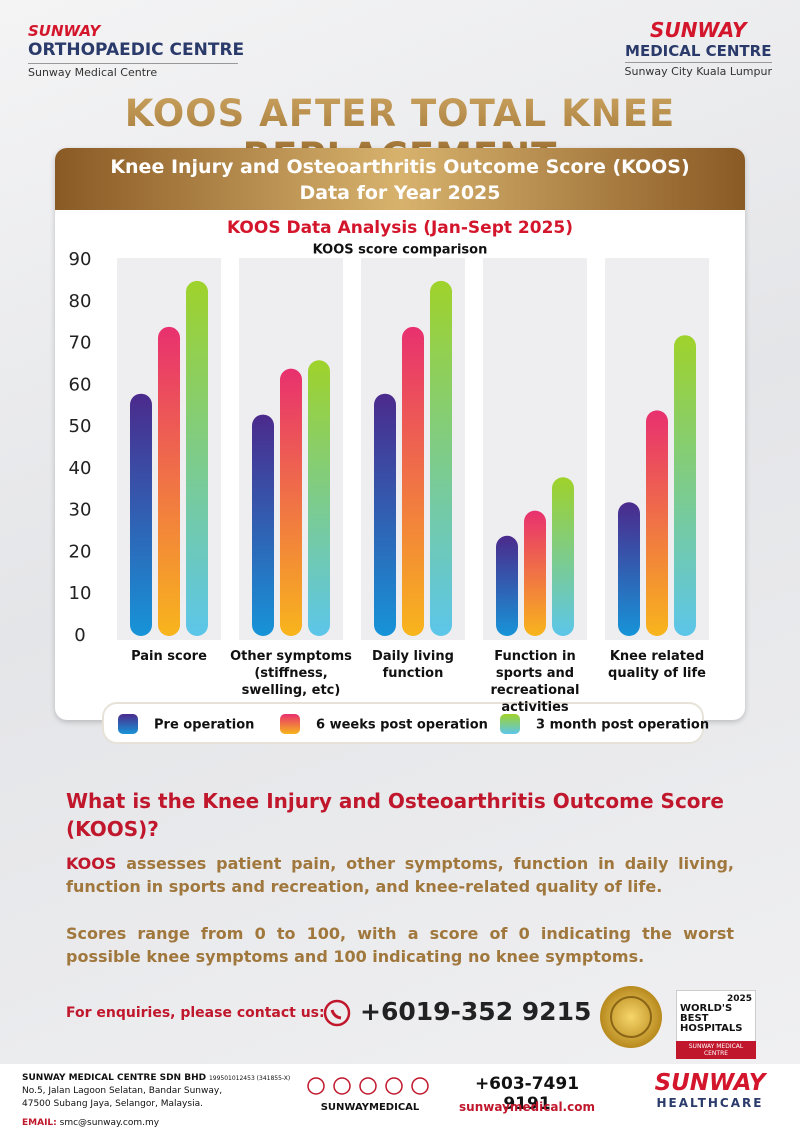 The height and width of the screenshot is (1132, 800). What do you see at coordinates (631, 1017) in the screenshot?
I see `quality-seal` at bounding box center [631, 1017].